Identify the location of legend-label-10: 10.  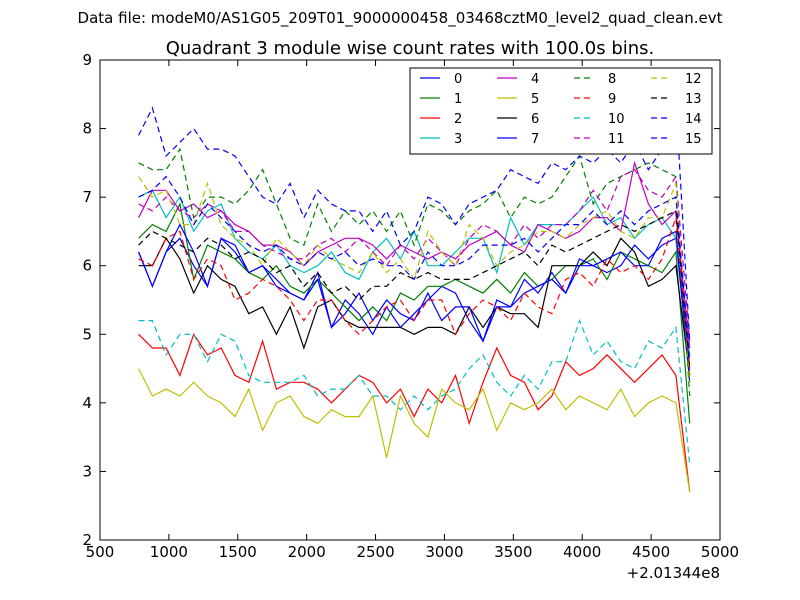
(616, 119).